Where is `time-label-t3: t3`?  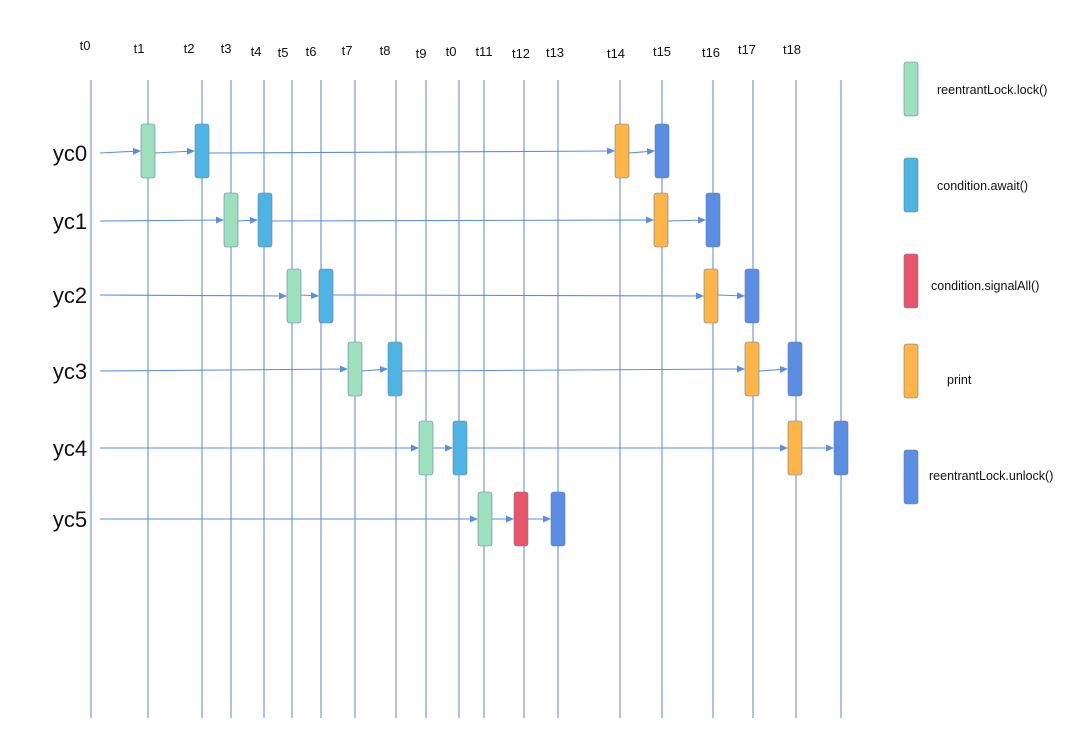 time-label-t3: t3 is located at coordinates (226, 48).